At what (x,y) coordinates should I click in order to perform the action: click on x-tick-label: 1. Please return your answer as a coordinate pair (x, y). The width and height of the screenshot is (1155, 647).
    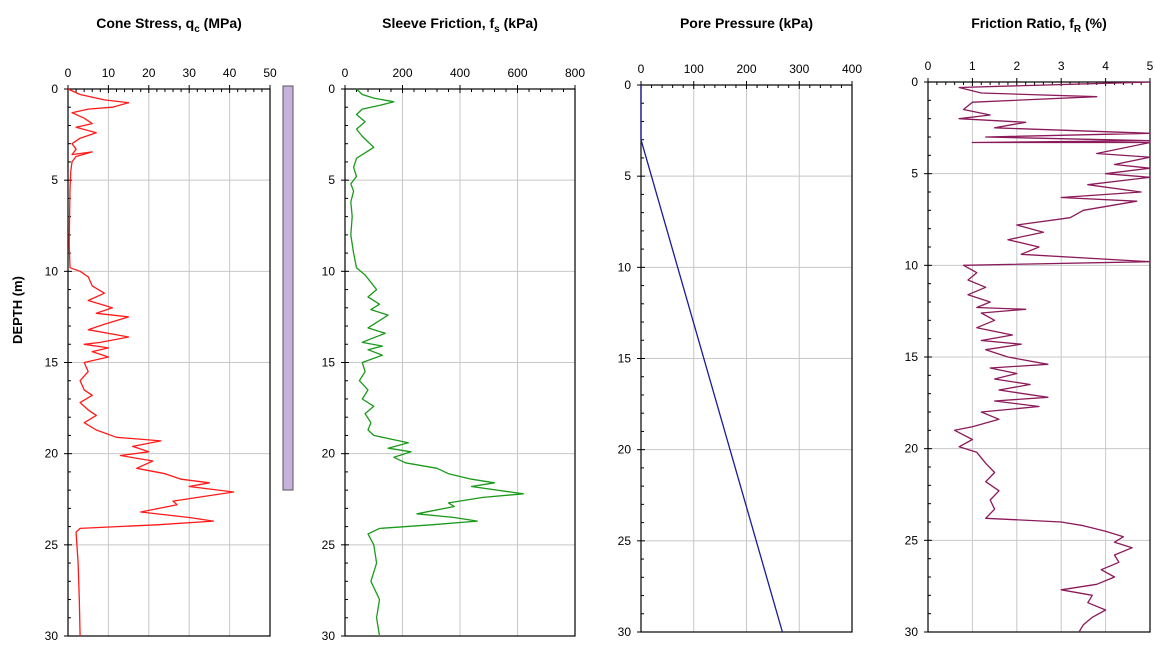
    Looking at the image, I should click on (972, 66).